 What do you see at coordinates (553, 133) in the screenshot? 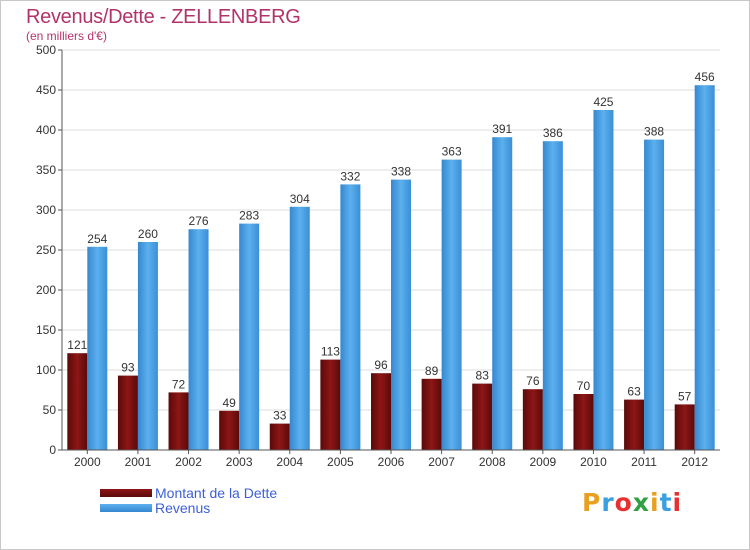
I see `data-label-revenue: 386` at bounding box center [553, 133].